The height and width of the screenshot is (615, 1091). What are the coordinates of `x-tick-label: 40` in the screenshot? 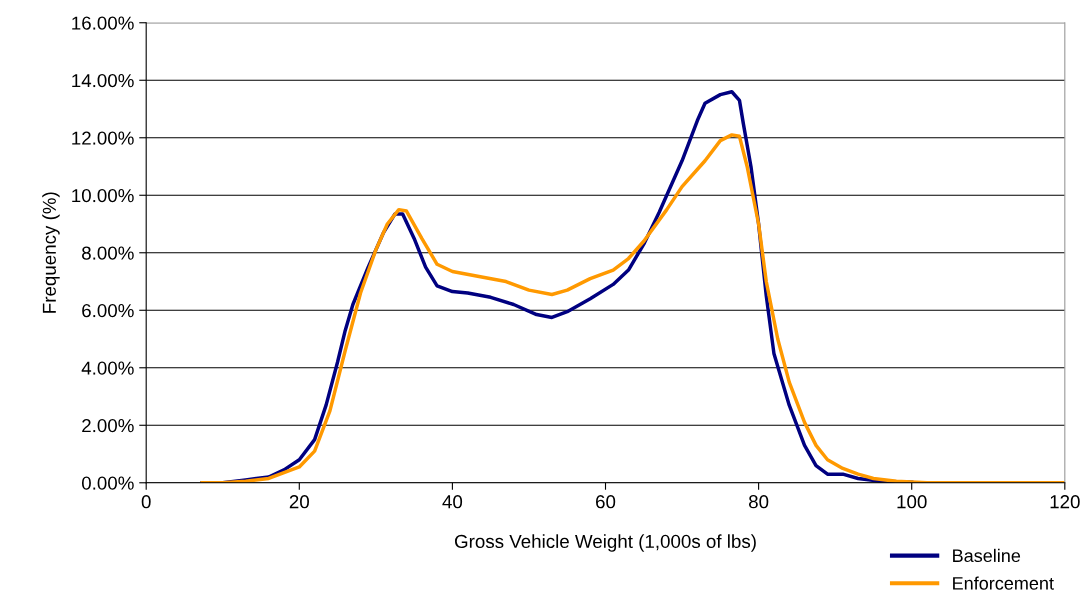 It's located at (452, 502).